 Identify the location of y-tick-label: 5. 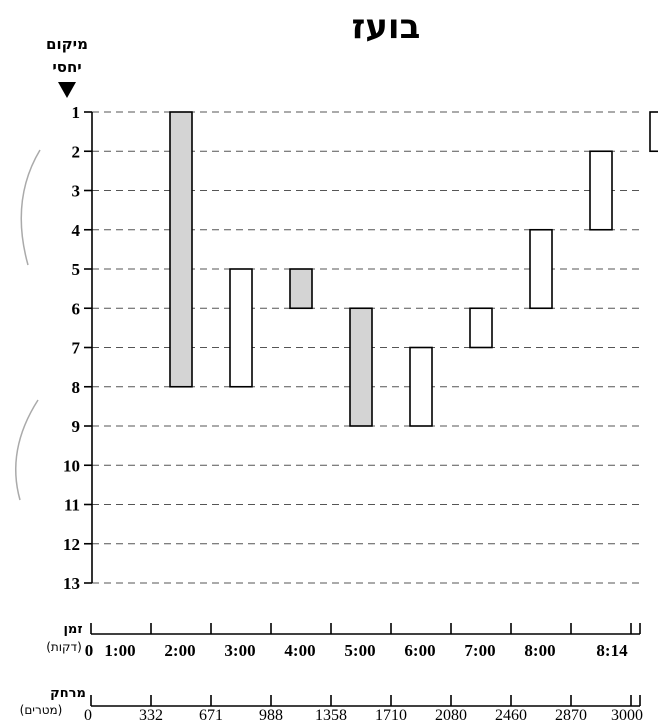
(76, 269).